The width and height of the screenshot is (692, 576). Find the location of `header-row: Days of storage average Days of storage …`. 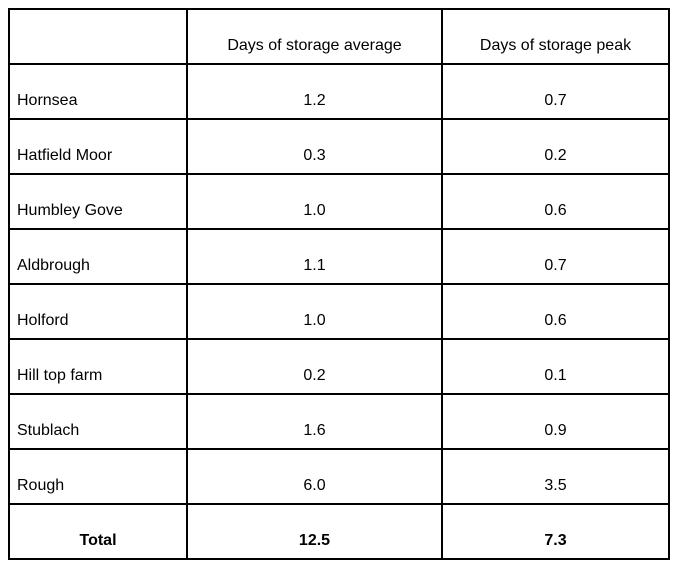

header-row: Days of storage average Days of storage … is located at coordinates (339, 36).